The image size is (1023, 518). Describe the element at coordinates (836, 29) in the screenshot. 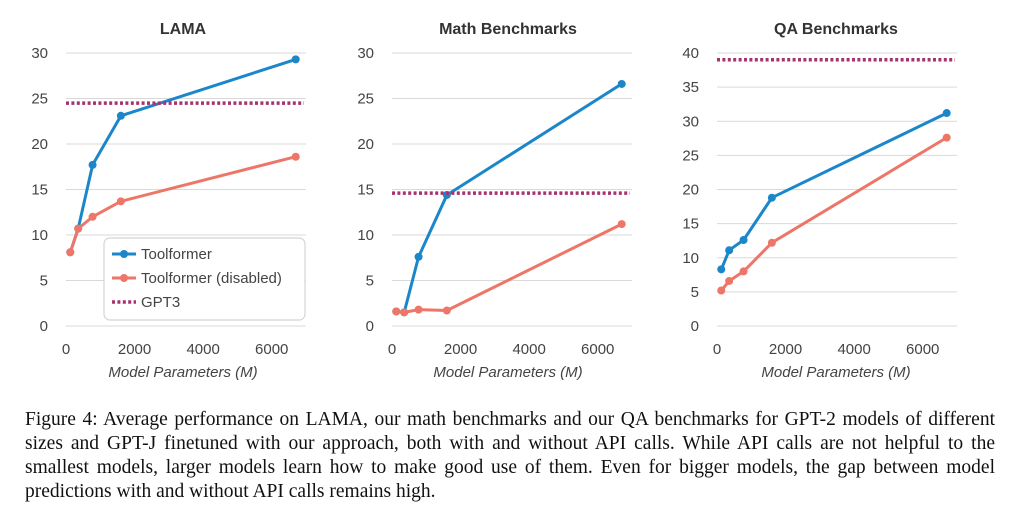

I see `chart-title: QA Benchmarks` at that location.